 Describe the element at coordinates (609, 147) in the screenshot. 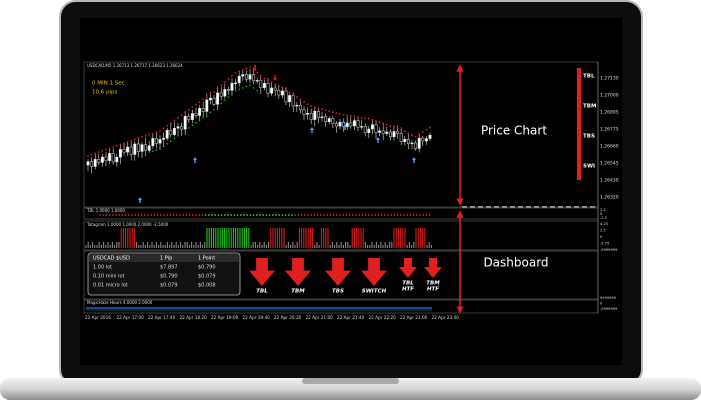

I see `price-tick: 1.26660` at that location.